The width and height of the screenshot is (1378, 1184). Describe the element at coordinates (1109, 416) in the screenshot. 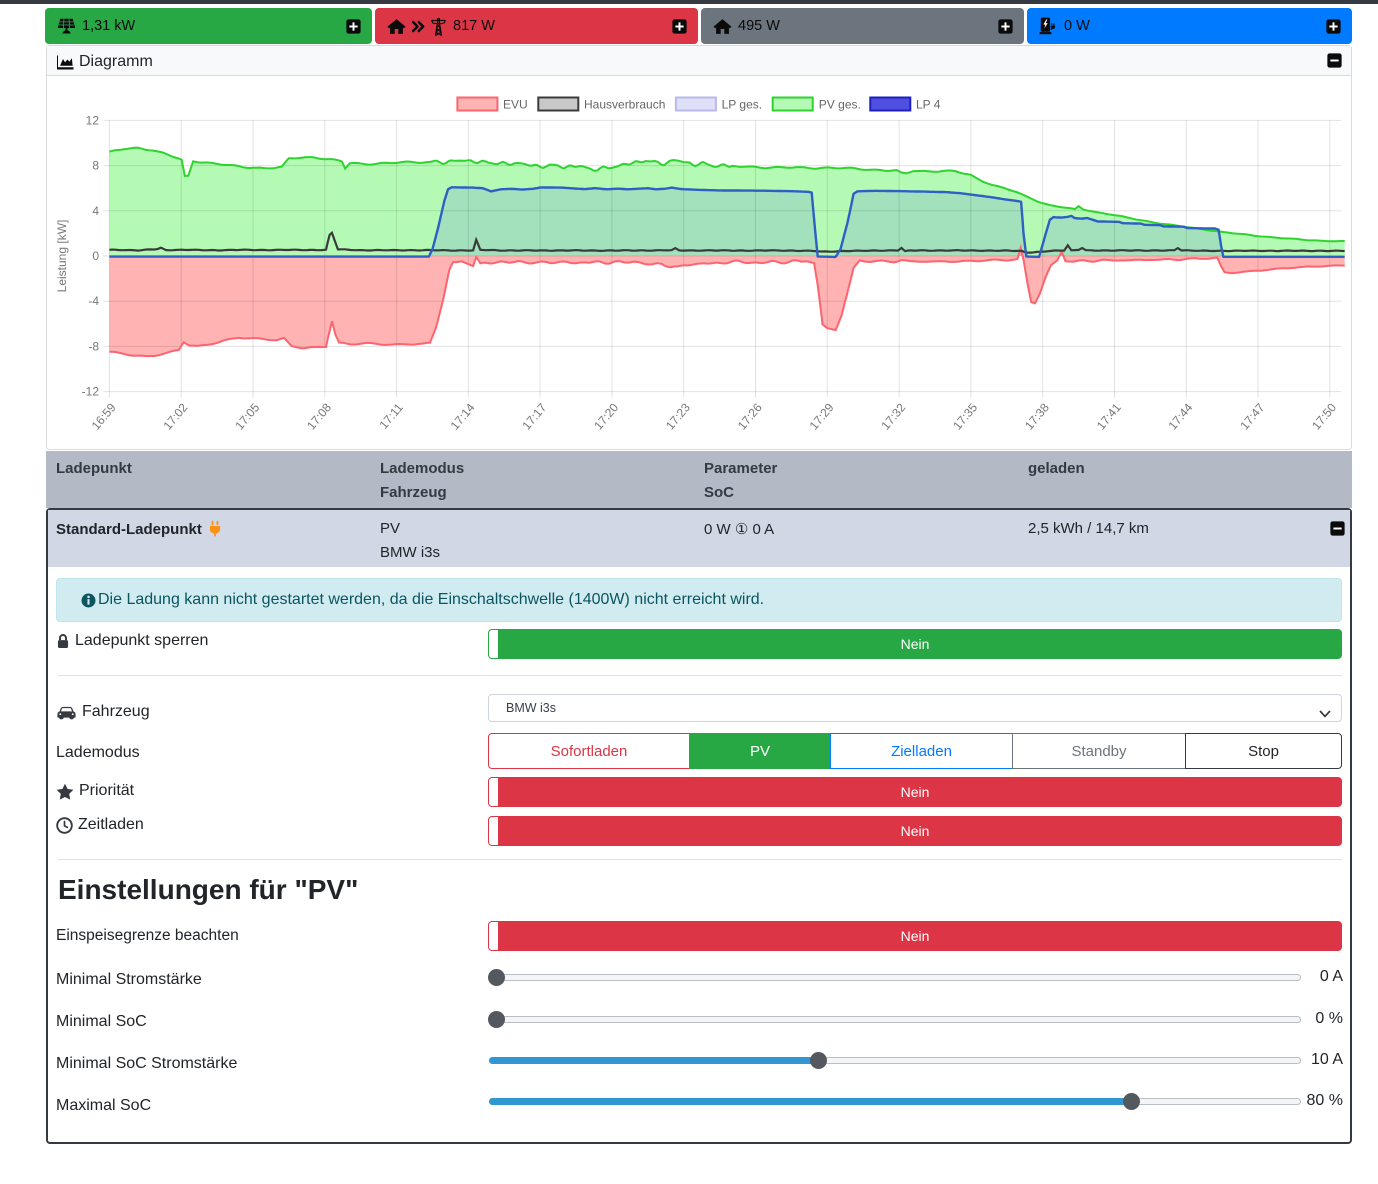

I see `svg-text: 17:41` at that location.